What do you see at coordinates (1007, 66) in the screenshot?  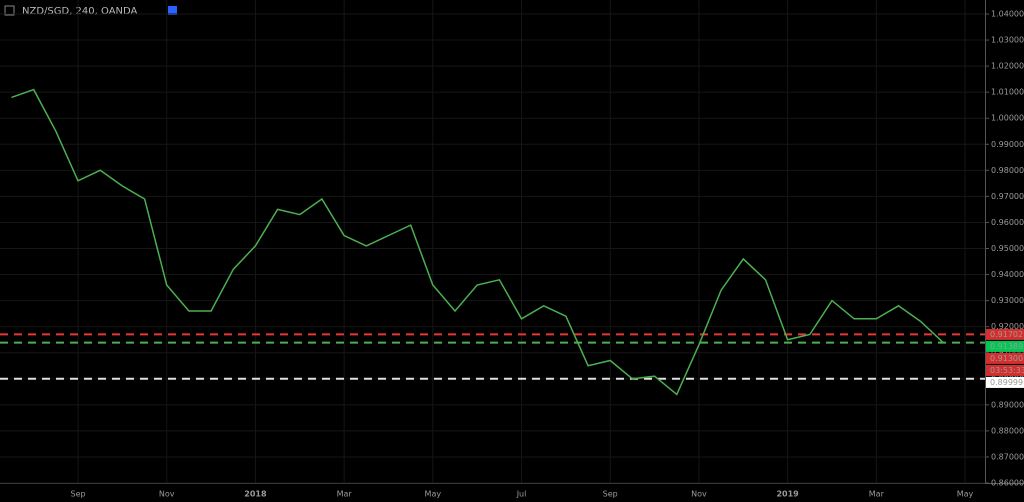 I see `y-tick-label: 1.02000` at bounding box center [1007, 66].